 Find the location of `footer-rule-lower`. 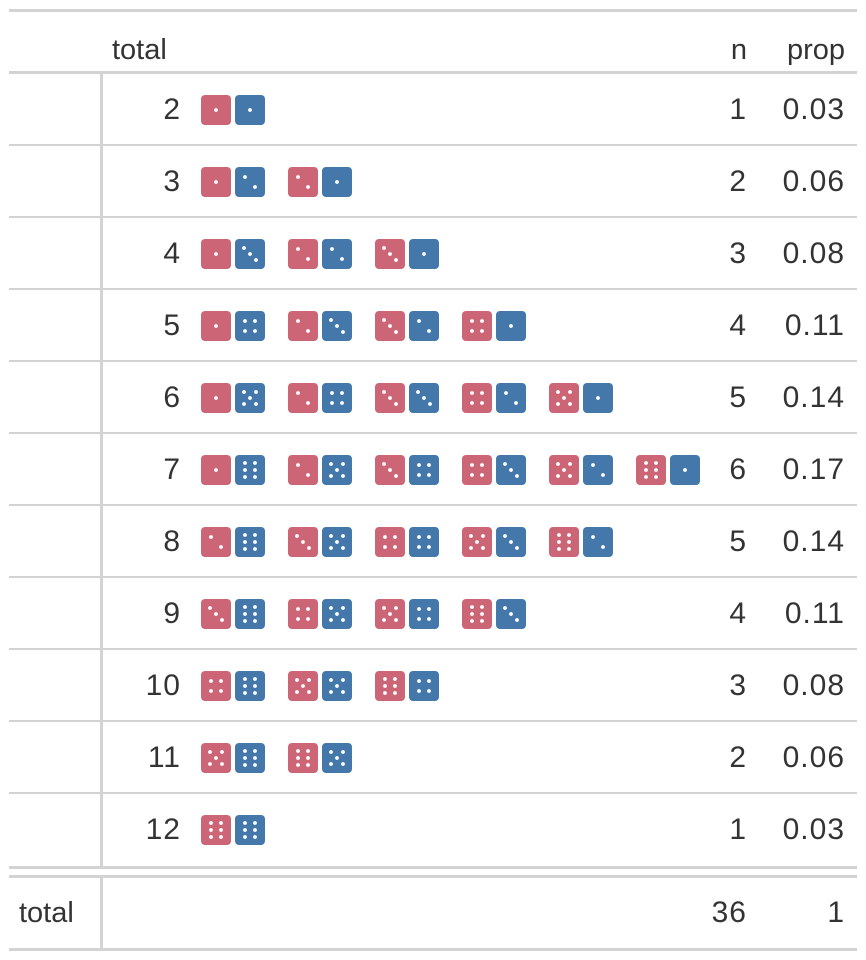

footer-rule-lower is located at coordinates (433, 876).